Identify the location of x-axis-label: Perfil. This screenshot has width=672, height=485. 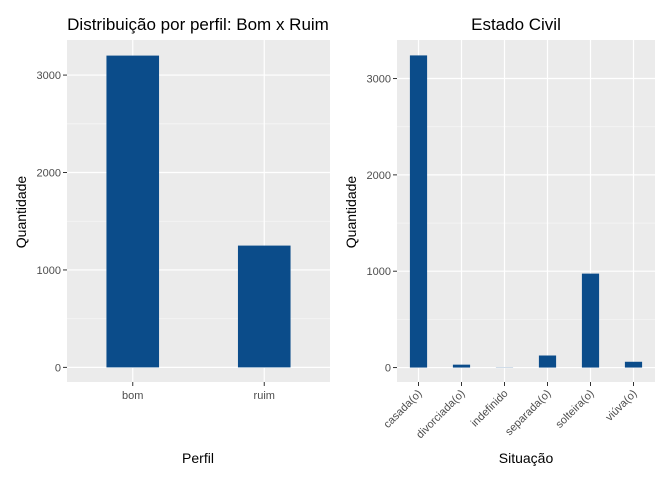
(198, 458).